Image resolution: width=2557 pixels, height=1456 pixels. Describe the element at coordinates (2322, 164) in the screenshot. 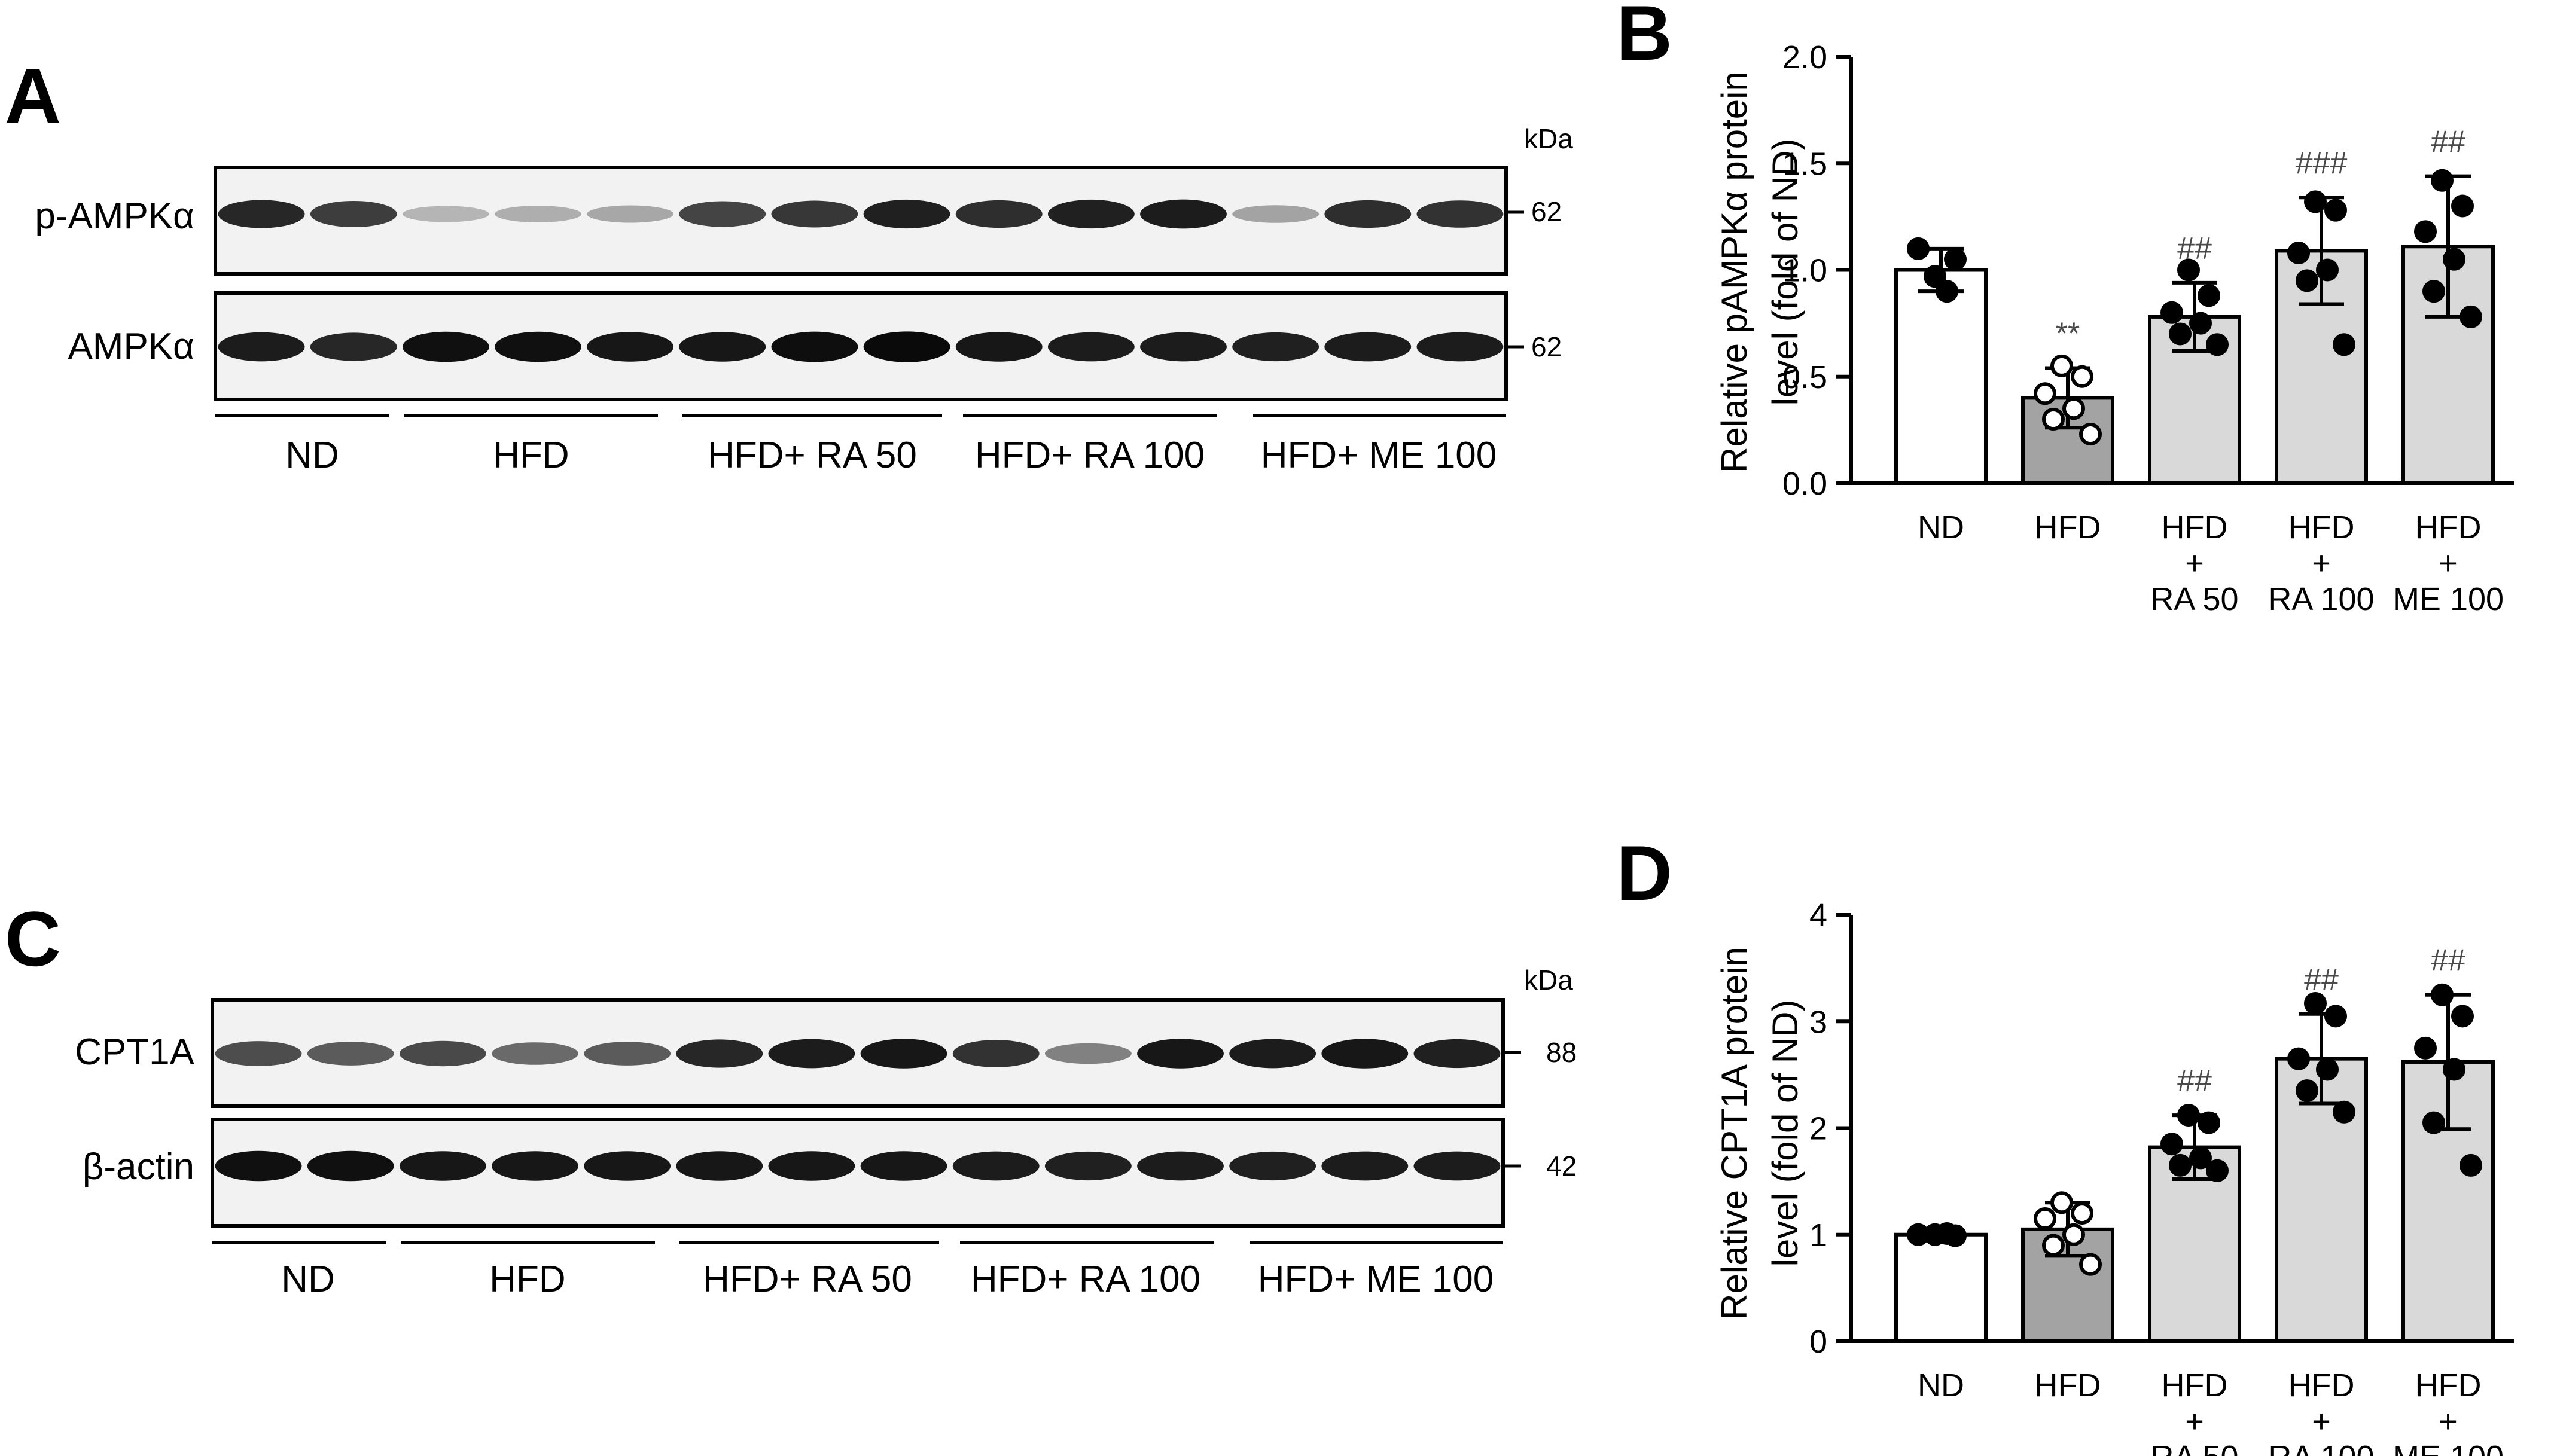

I see `significance-label: ###` at that location.